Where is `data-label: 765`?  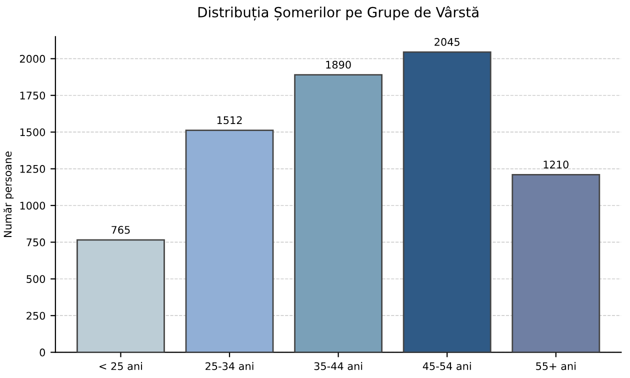
data-label: 765 is located at coordinates (121, 230).